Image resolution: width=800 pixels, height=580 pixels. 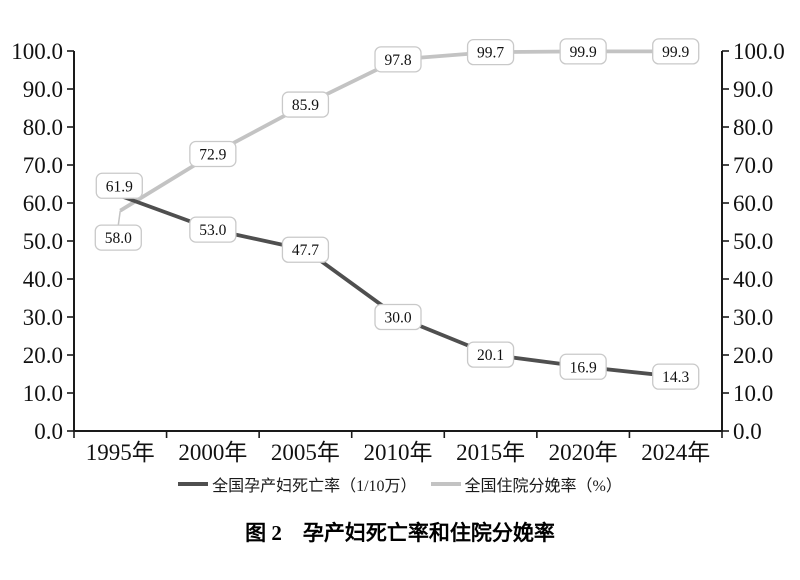 I want to click on y-axis-right-tick-label: 20.0, so click(x=753, y=355).